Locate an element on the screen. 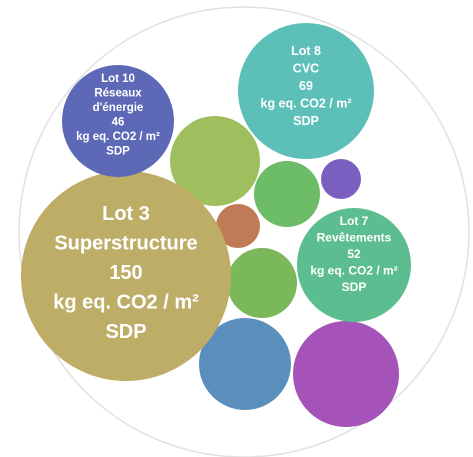  bubble-label-line: Lot 8 is located at coordinates (306, 51).